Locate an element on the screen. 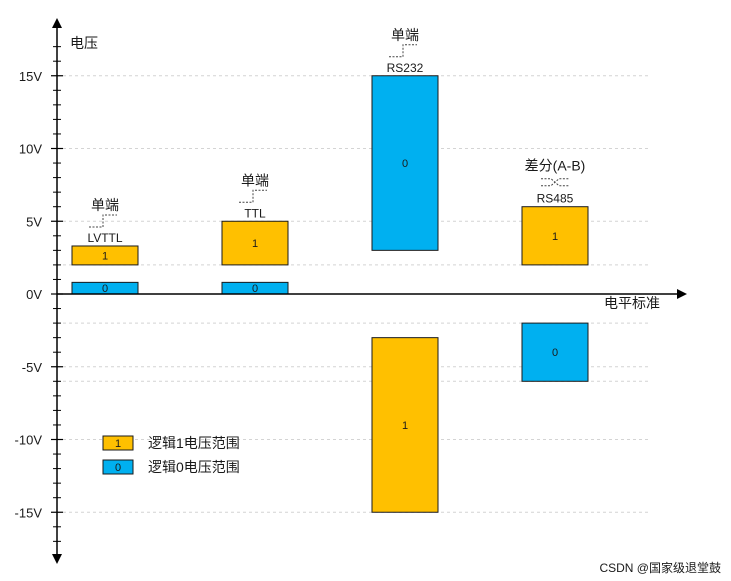  y-tick-label: -15V is located at coordinates (29, 512).